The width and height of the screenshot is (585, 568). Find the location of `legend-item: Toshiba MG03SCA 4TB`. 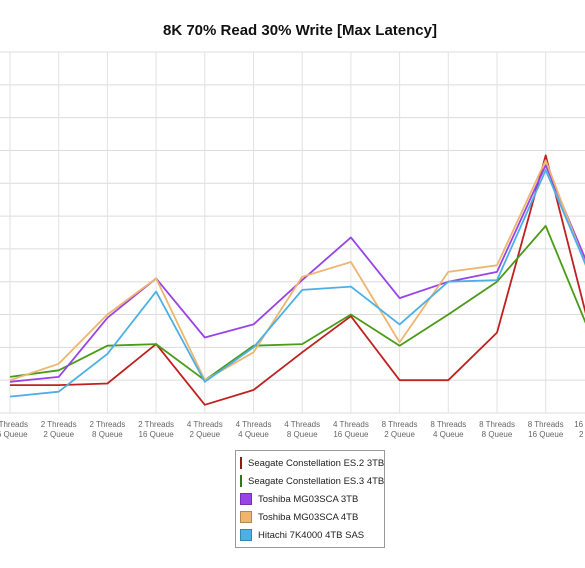

legend-item: Toshiba MG03SCA 4TB is located at coordinates (310, 517).